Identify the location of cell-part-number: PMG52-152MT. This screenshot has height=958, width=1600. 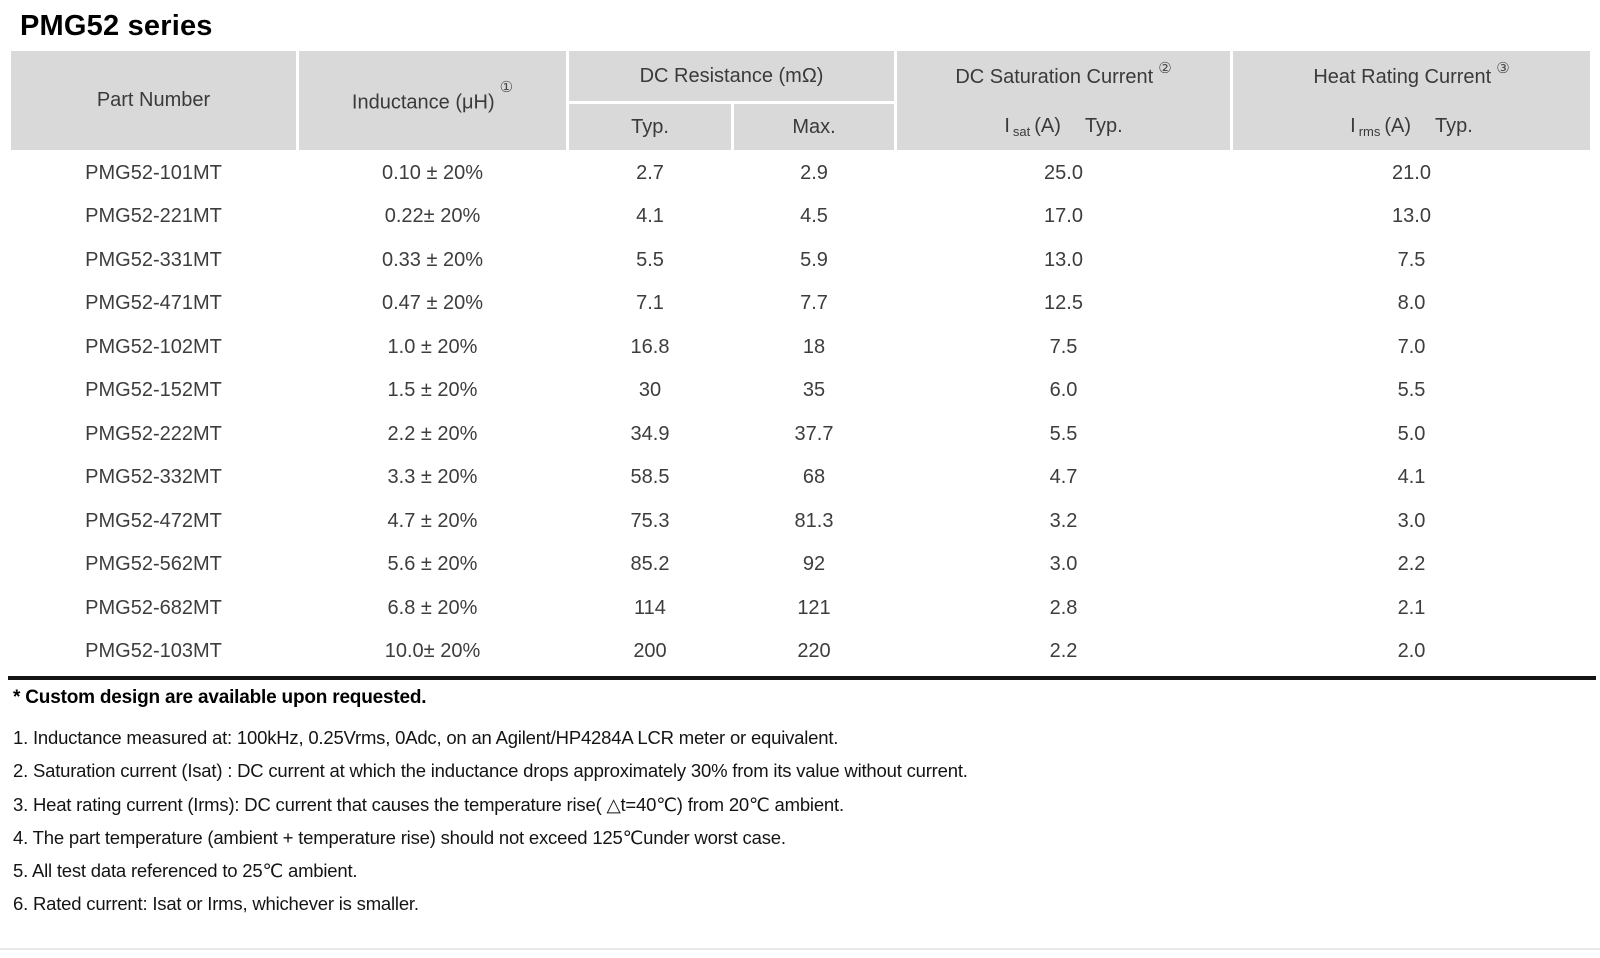
(153, 390).